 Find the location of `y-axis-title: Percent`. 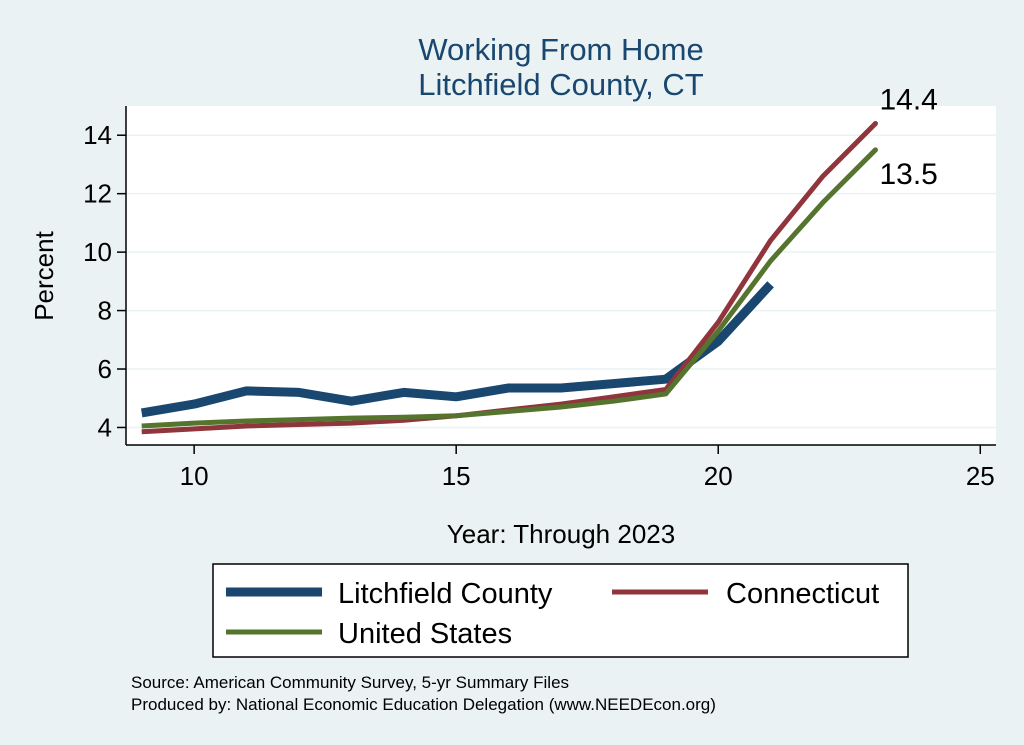

y-axis-title: Percent is located at coordinates (44, 275).